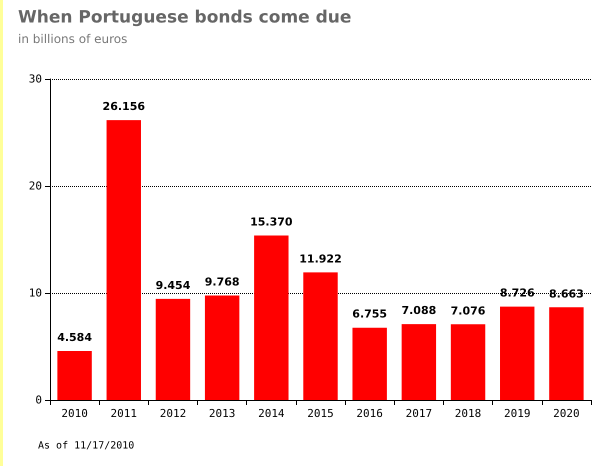 The image size is (599, 466). I want to click on x-tick-label: 2018, so click(468, 413).